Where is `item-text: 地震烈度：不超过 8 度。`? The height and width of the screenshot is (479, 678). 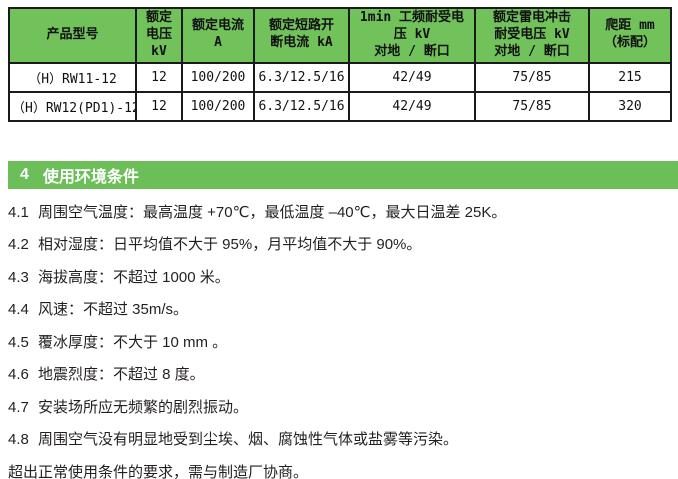 item-text: 地震烈度：不超过 8 度。 is located at coordinates (121, 375).